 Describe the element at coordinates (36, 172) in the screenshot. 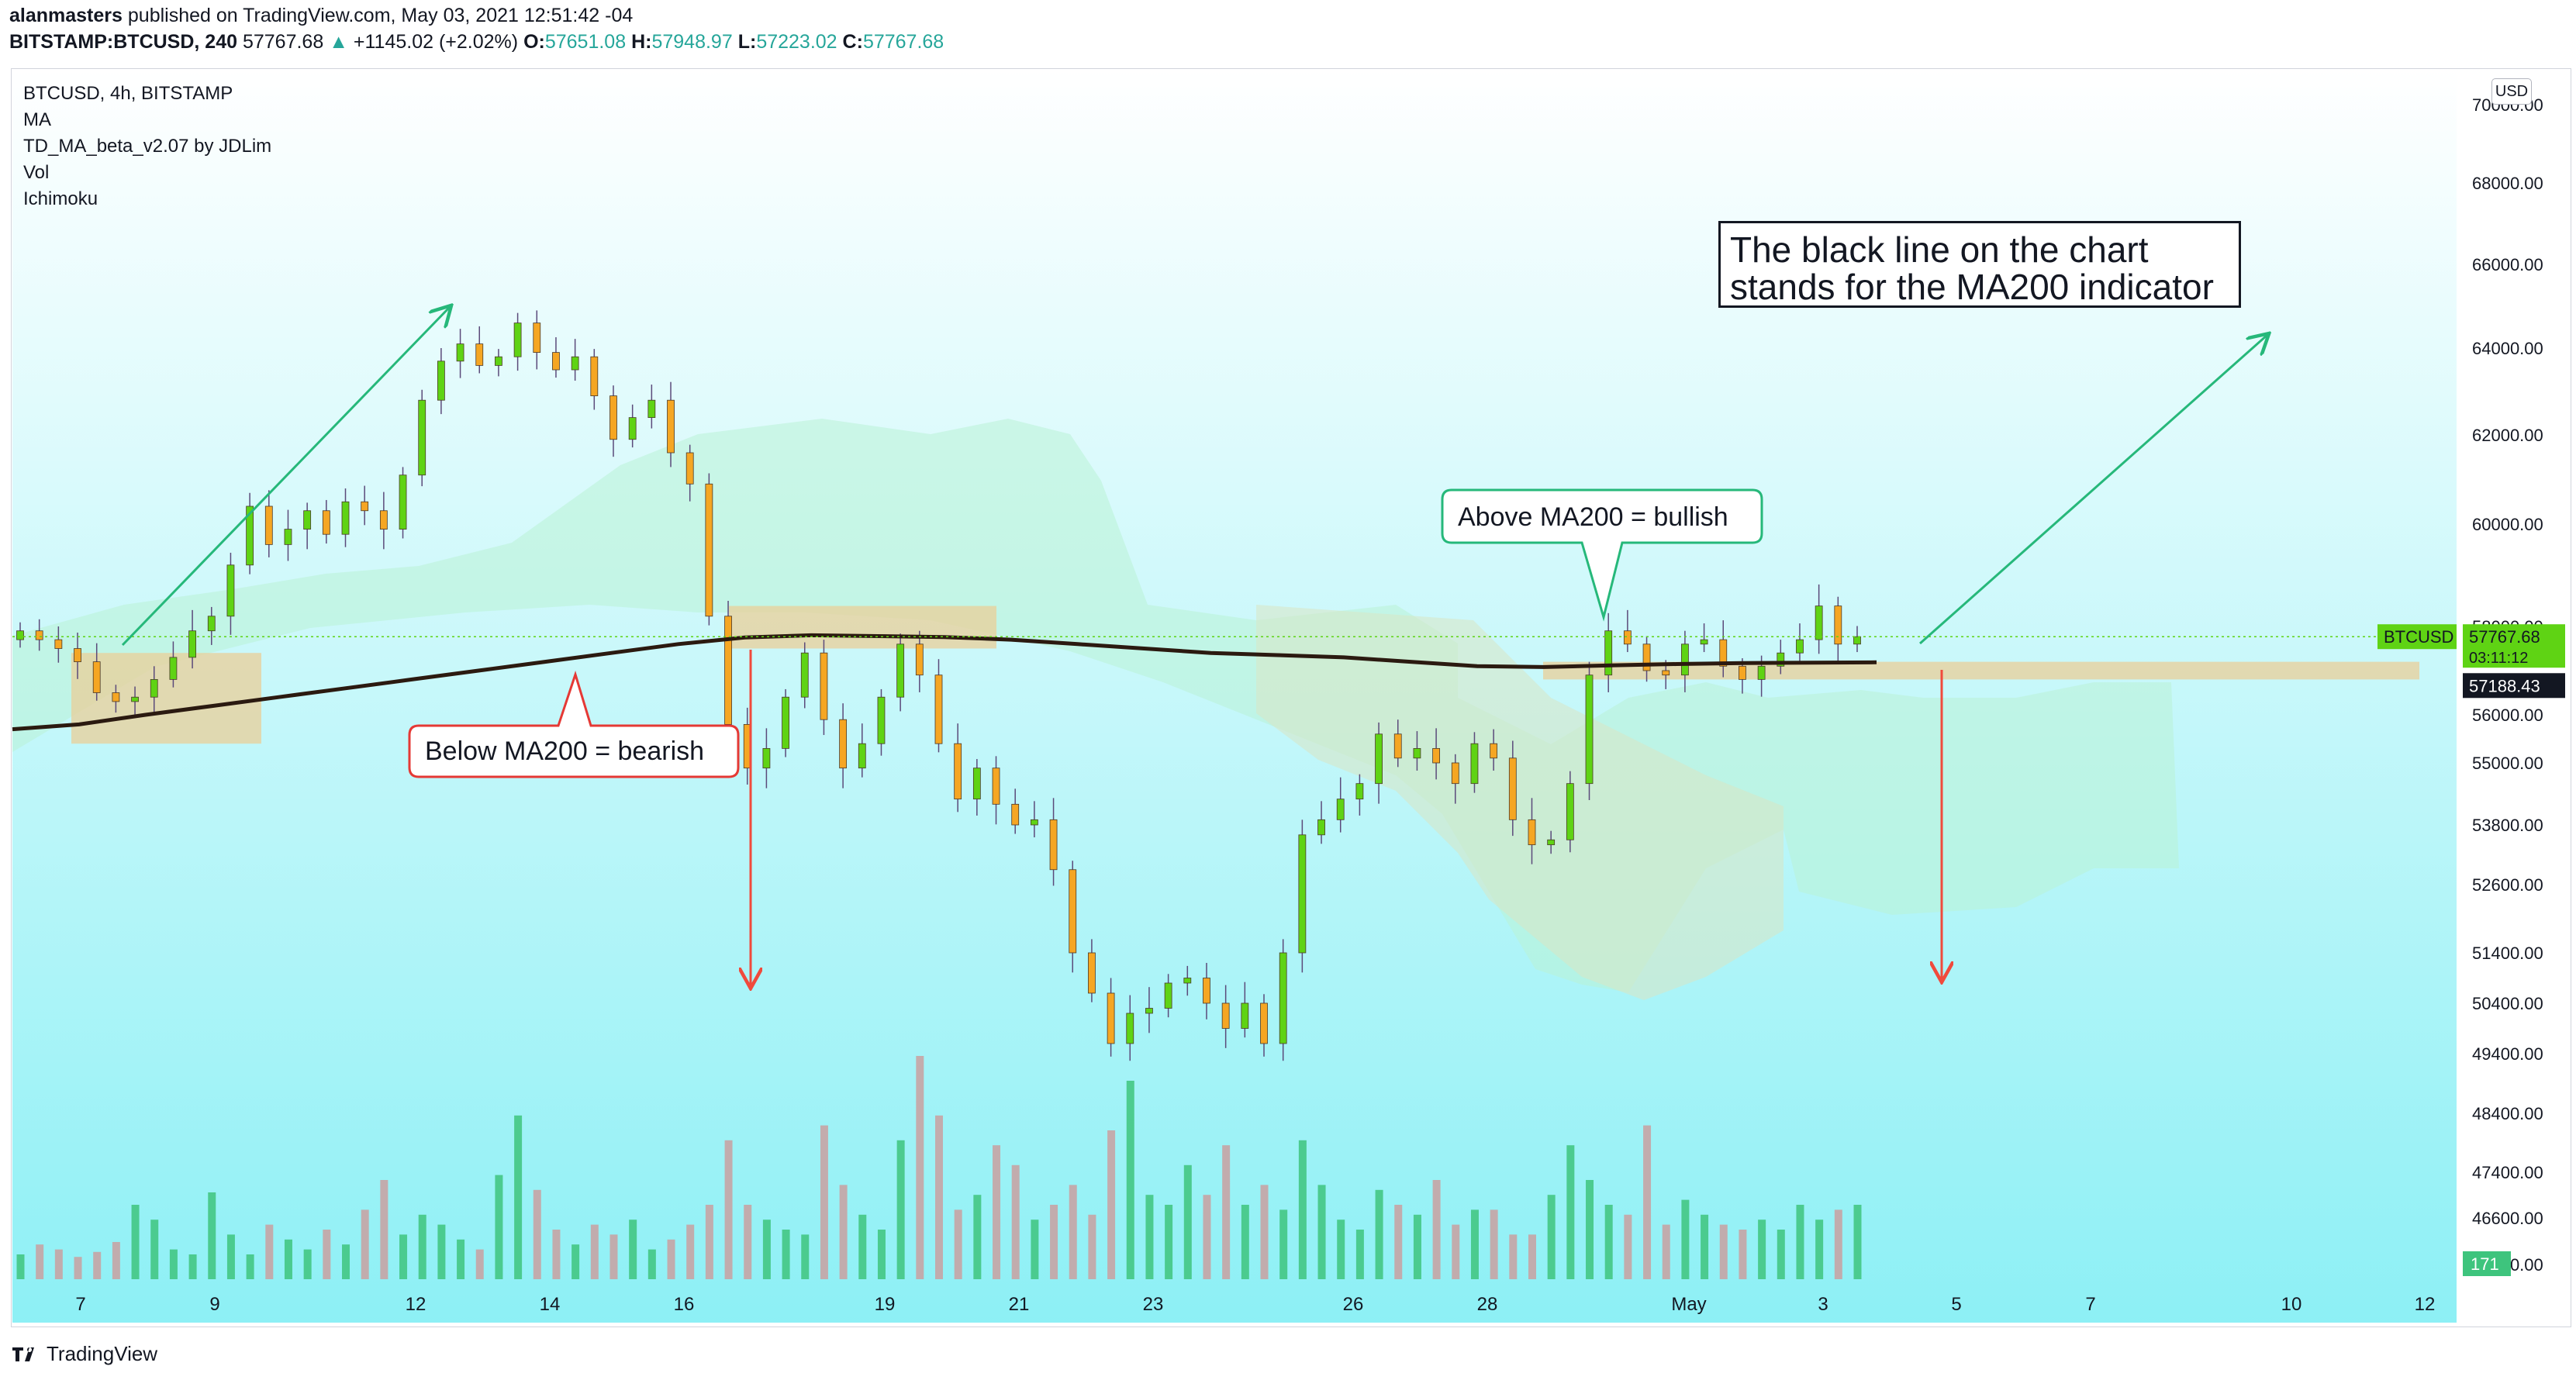

I see `legend-vol: Vol` at that location.